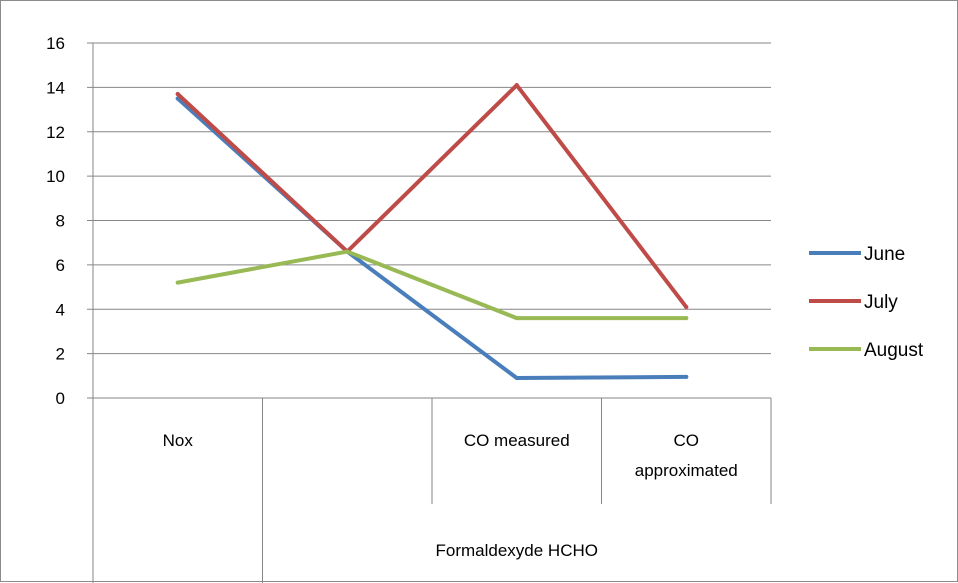  I want to click on category-label-co-approximated-0: CO, so click(687, 440).